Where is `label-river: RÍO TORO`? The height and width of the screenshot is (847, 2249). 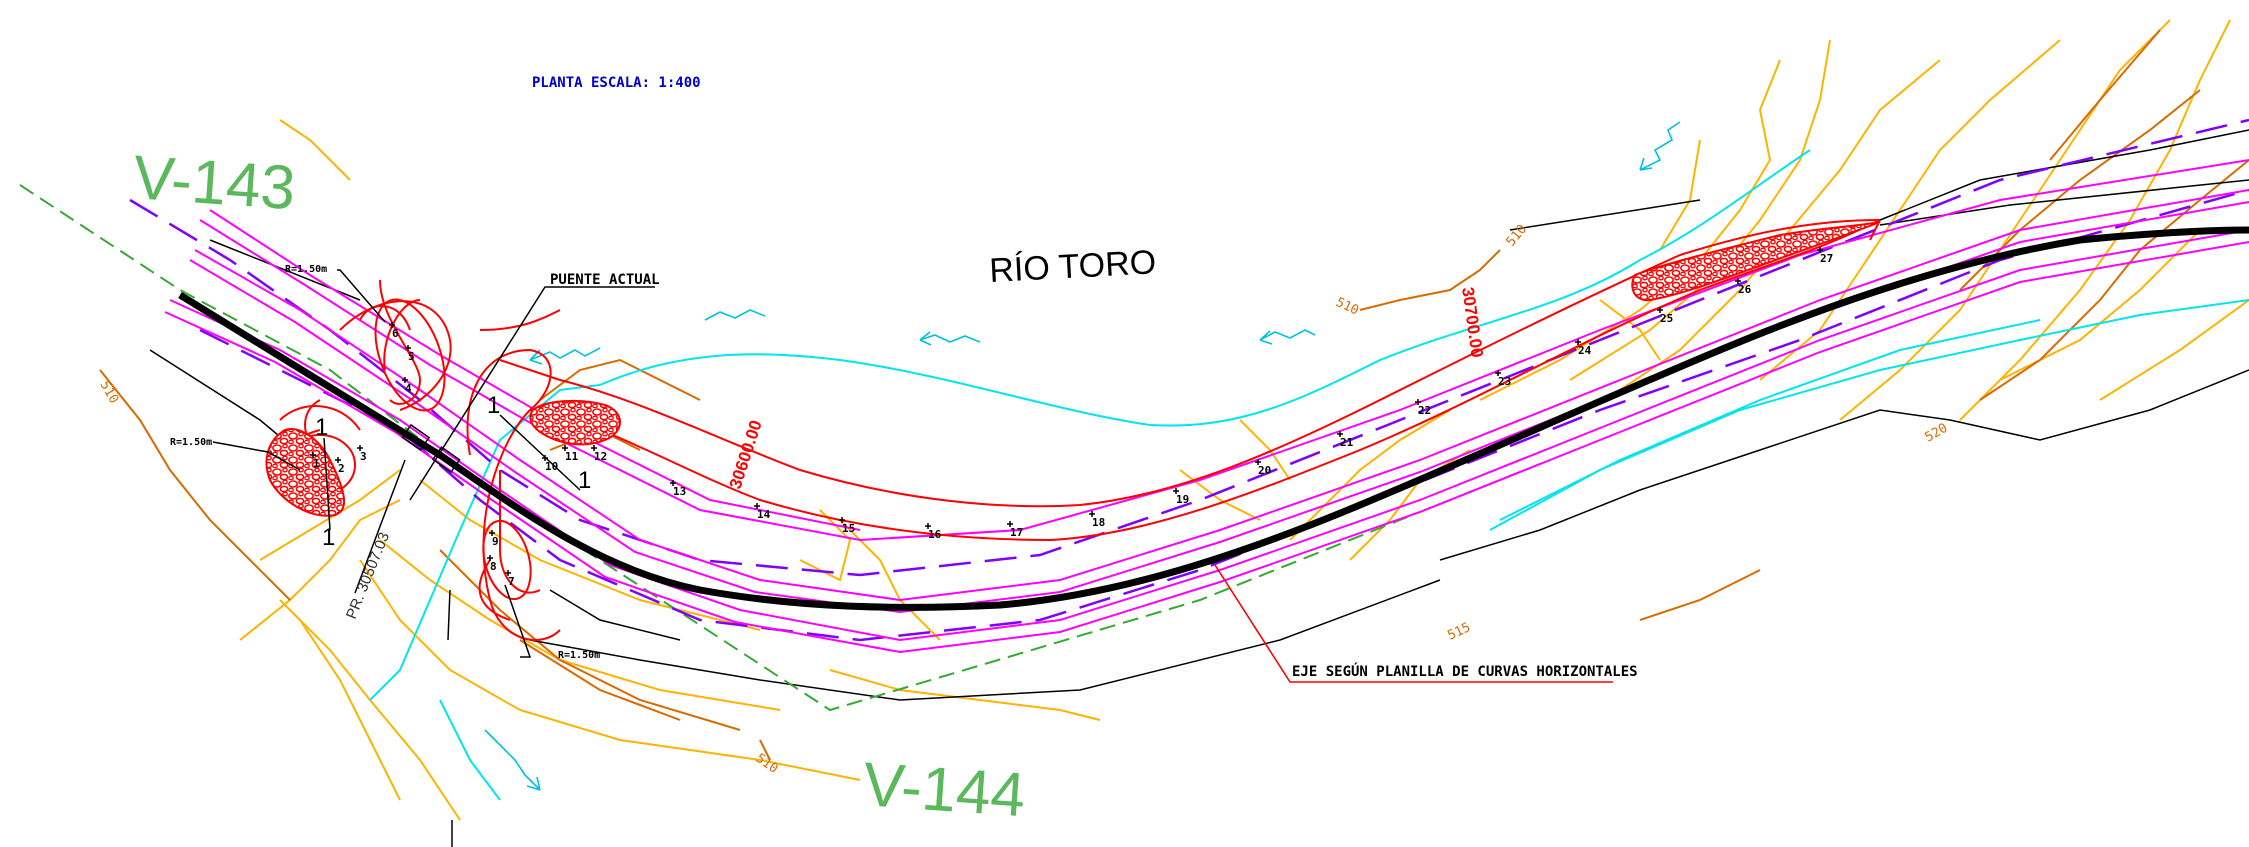 label-river: RÍO TORO is located at coordinates (1072, 266).